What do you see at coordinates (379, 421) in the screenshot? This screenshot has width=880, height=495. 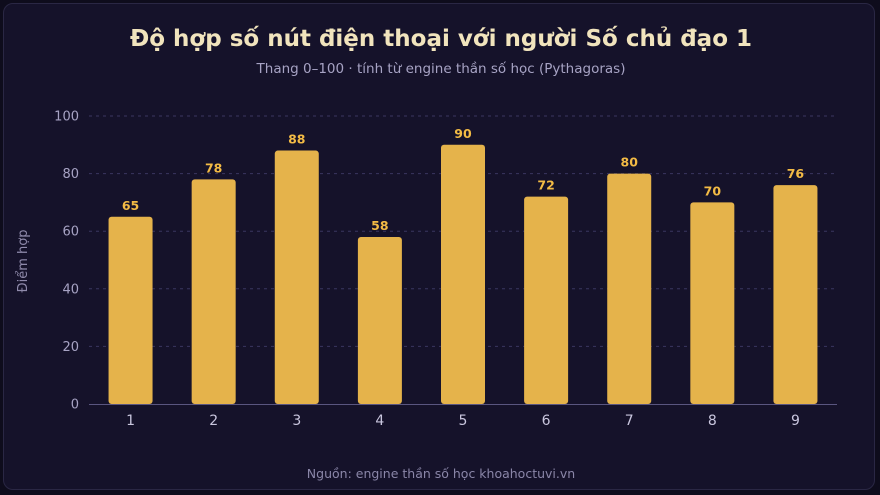 I see `x-tick-label: 4` at bounding box center [379, 421].